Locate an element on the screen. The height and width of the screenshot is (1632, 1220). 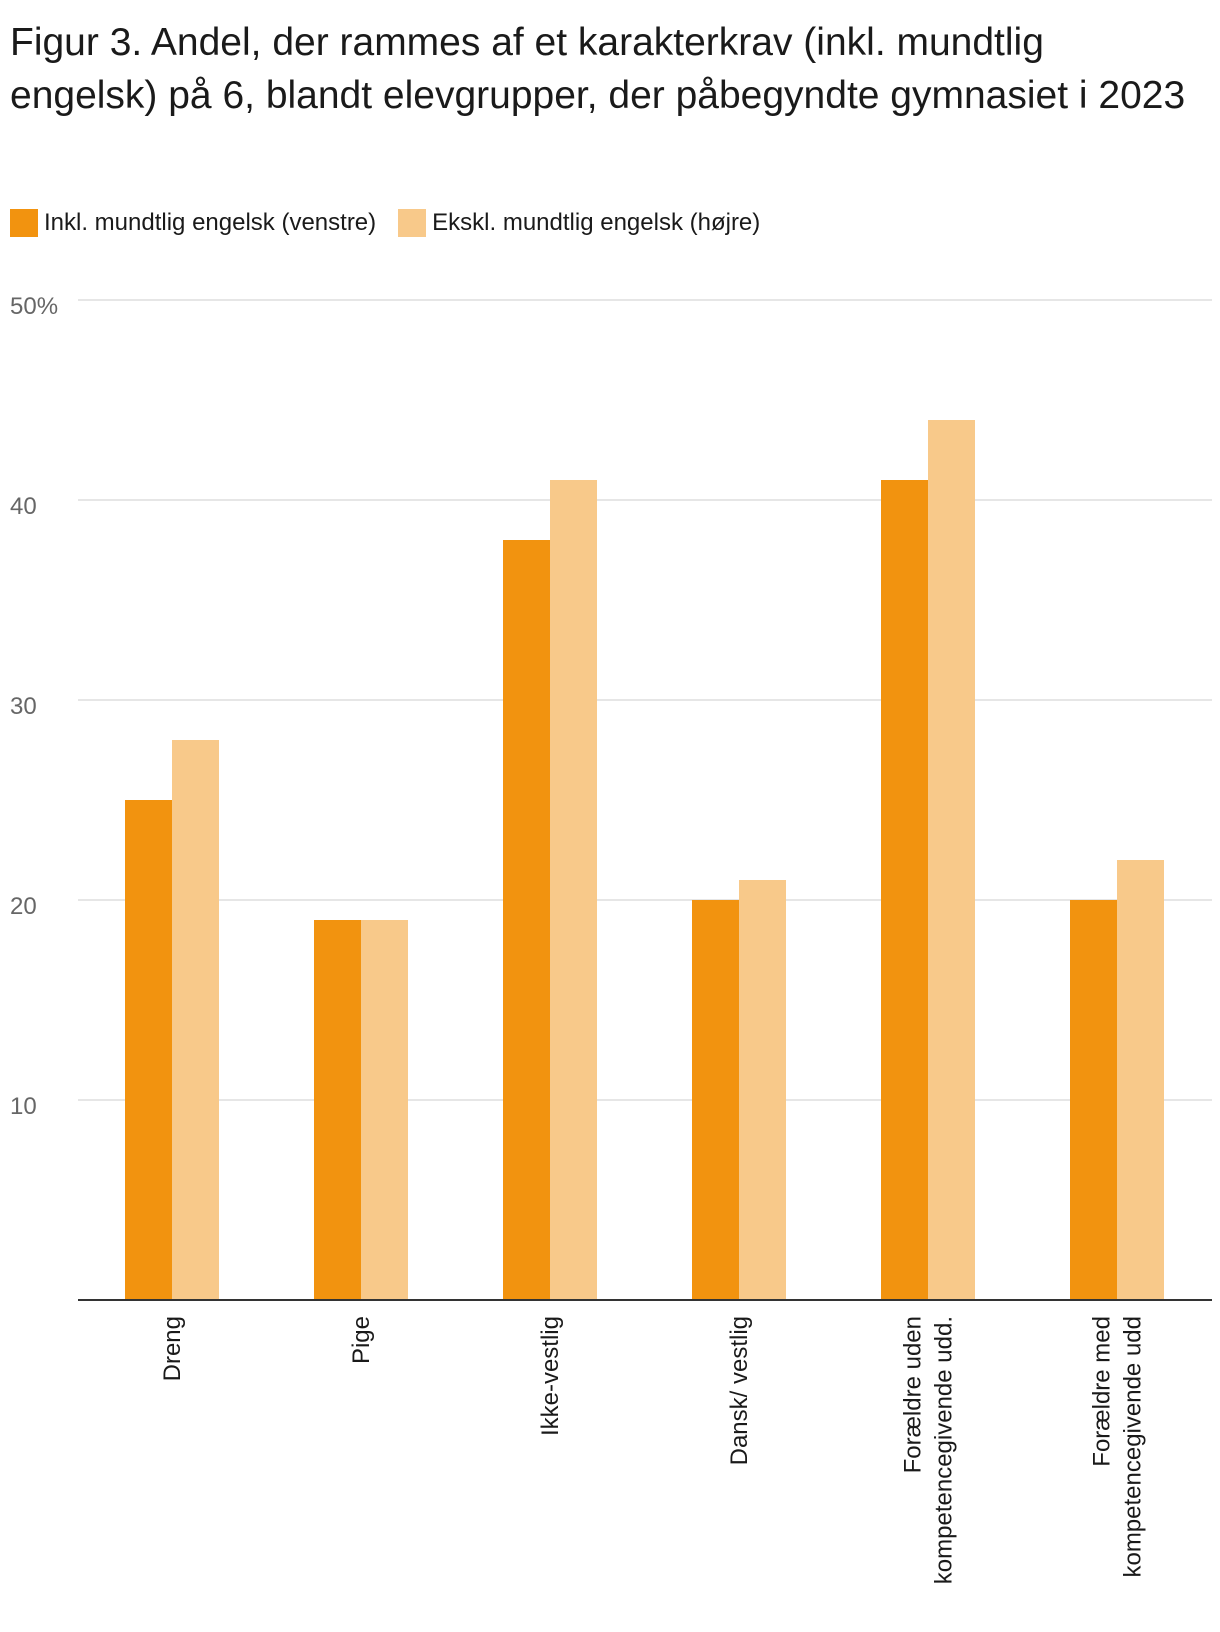
legend-label-inkl: Inkl. mundtlig engelsk (venstre) is located at coordinates (210, 222).